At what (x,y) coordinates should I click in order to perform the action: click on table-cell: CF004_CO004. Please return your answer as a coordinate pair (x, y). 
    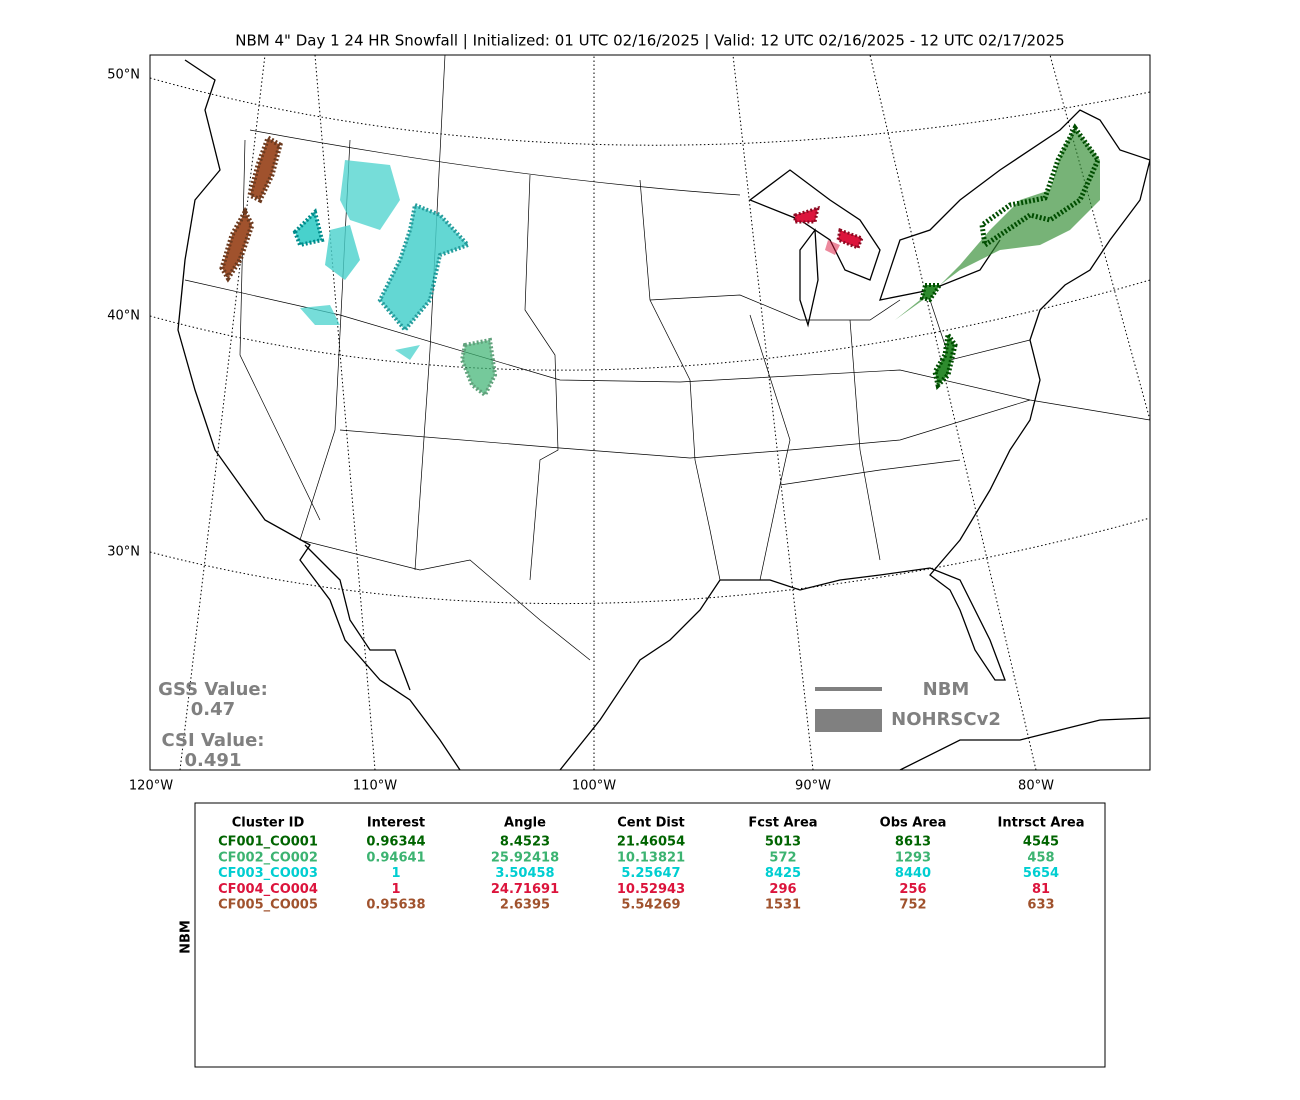
    Looking at the image, I should click on (268, 889).